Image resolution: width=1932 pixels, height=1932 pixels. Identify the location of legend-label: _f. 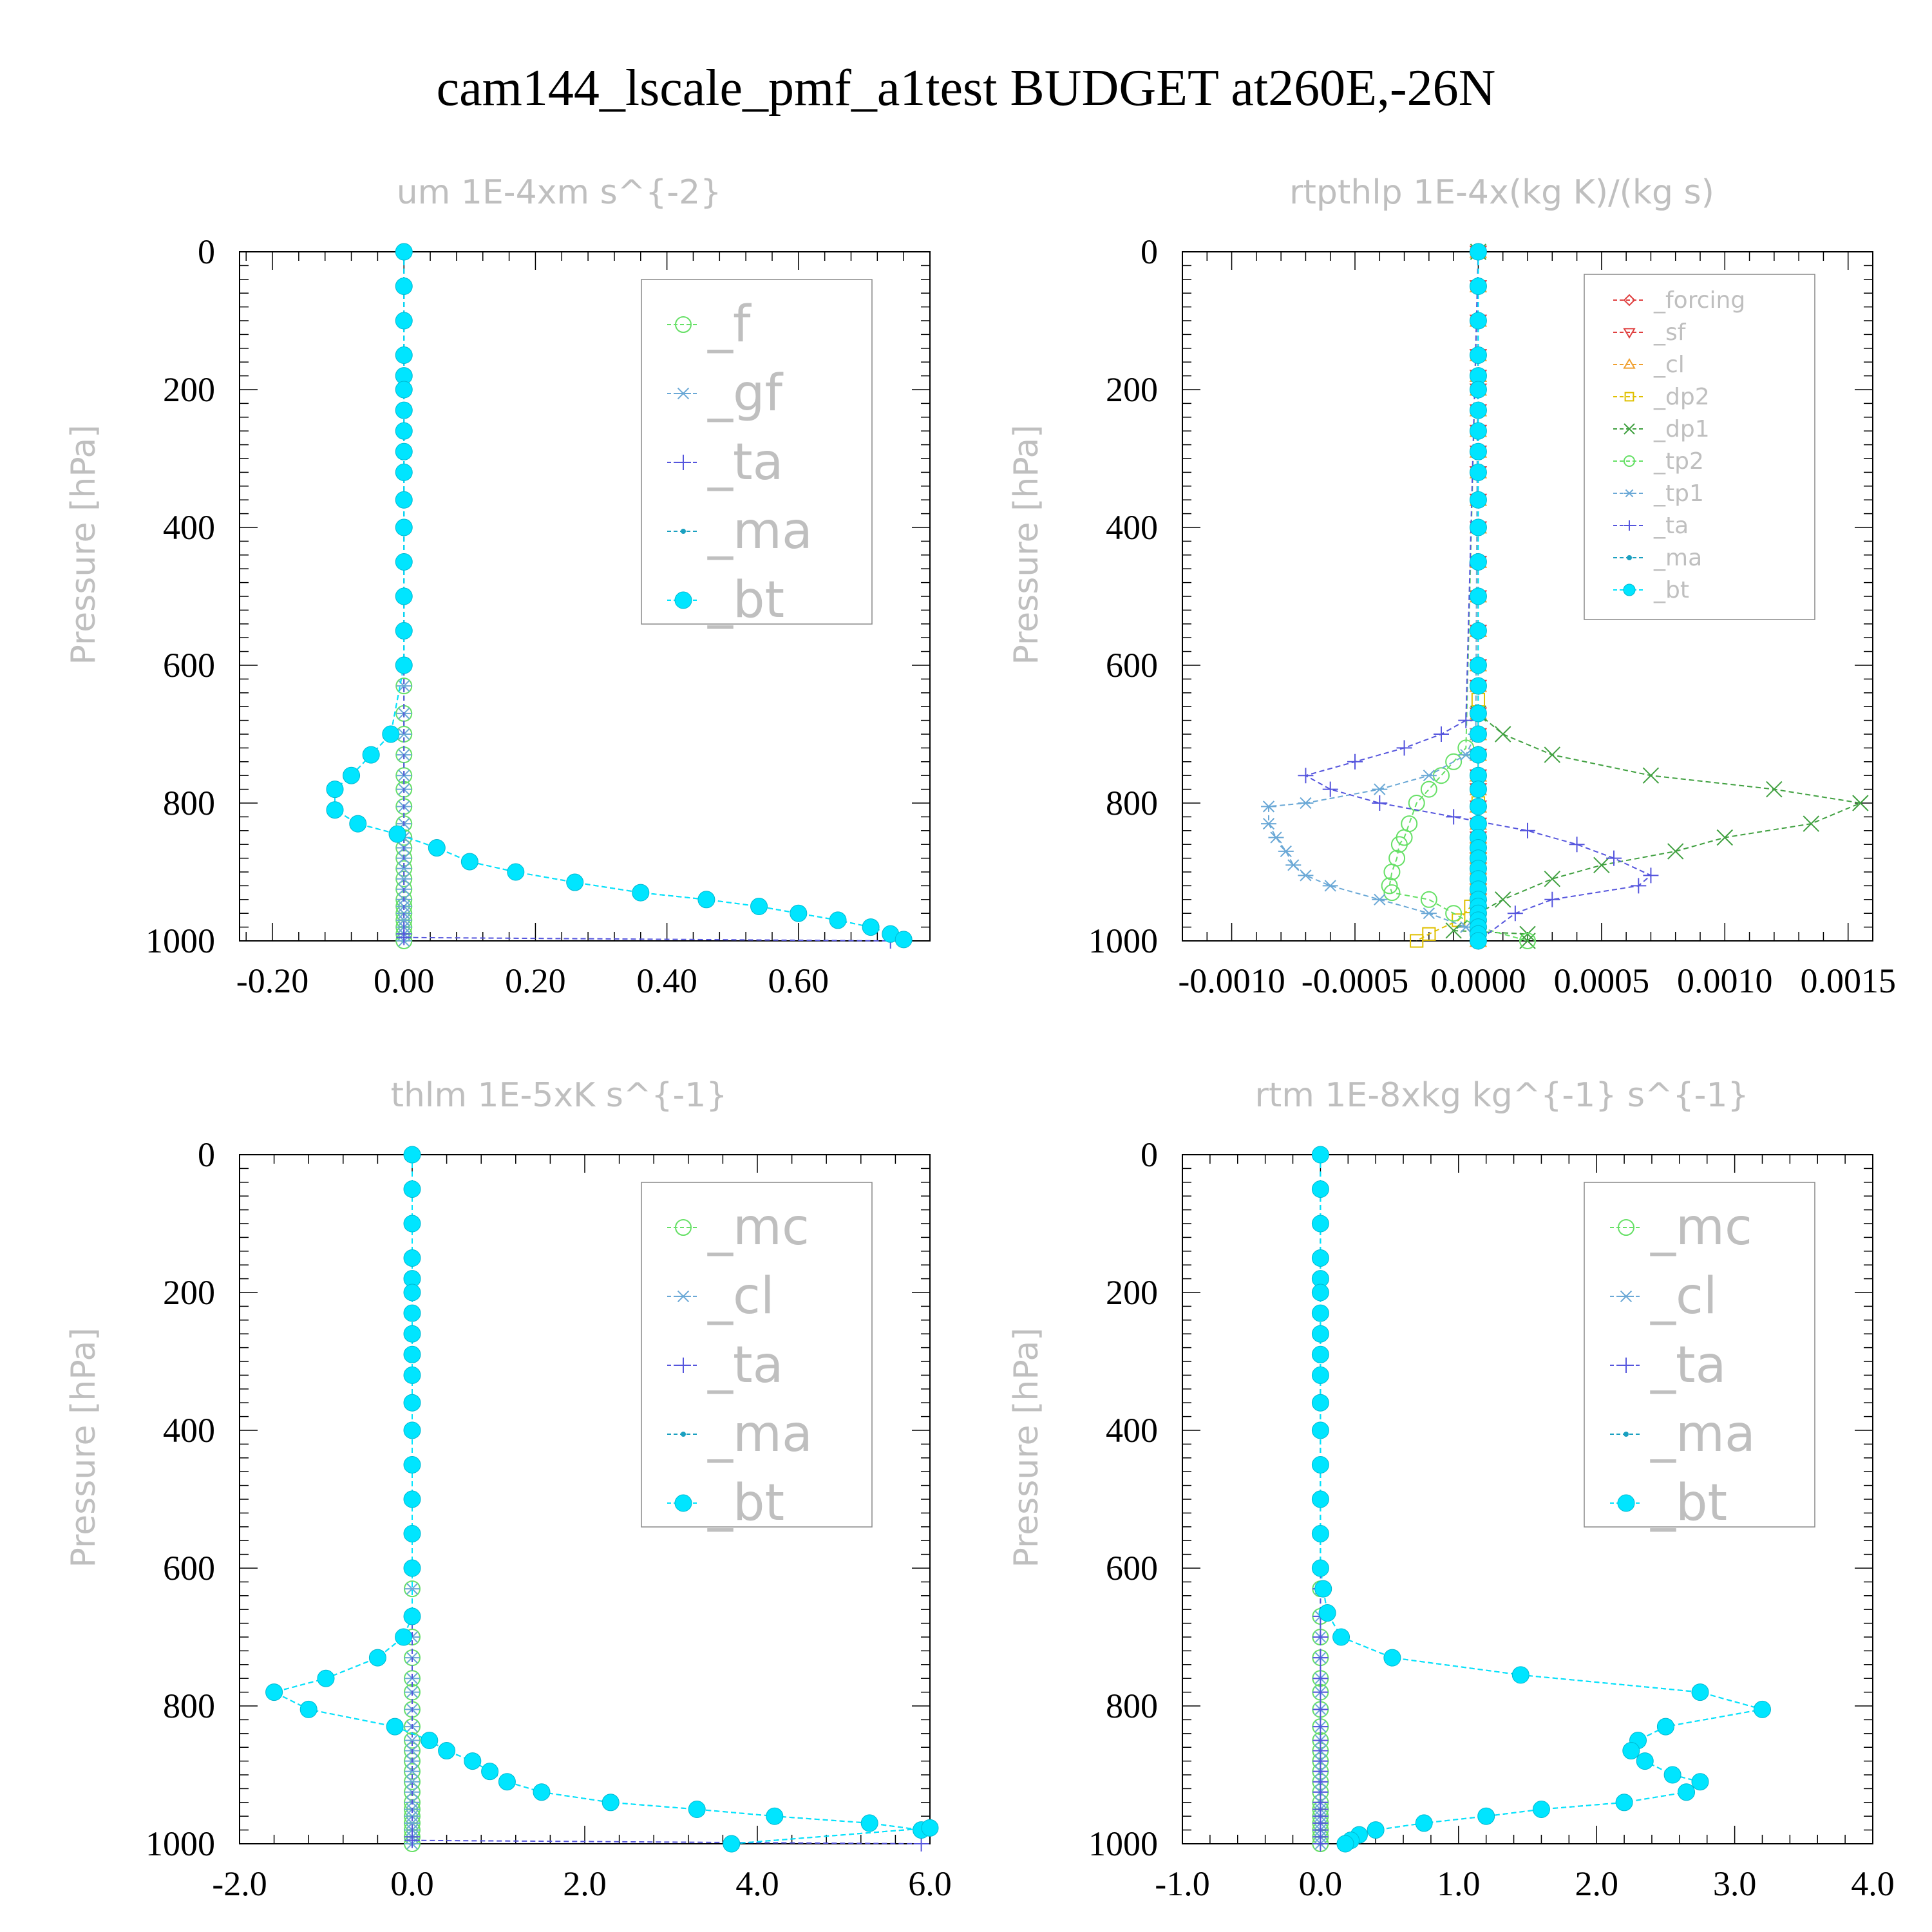
(729, 325).